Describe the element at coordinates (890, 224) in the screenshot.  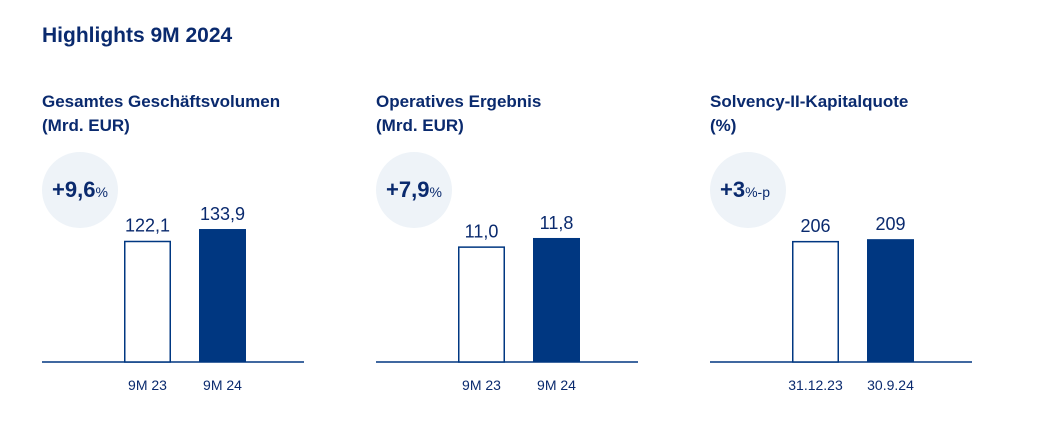
I see `bar-value-label: 209` at that location.